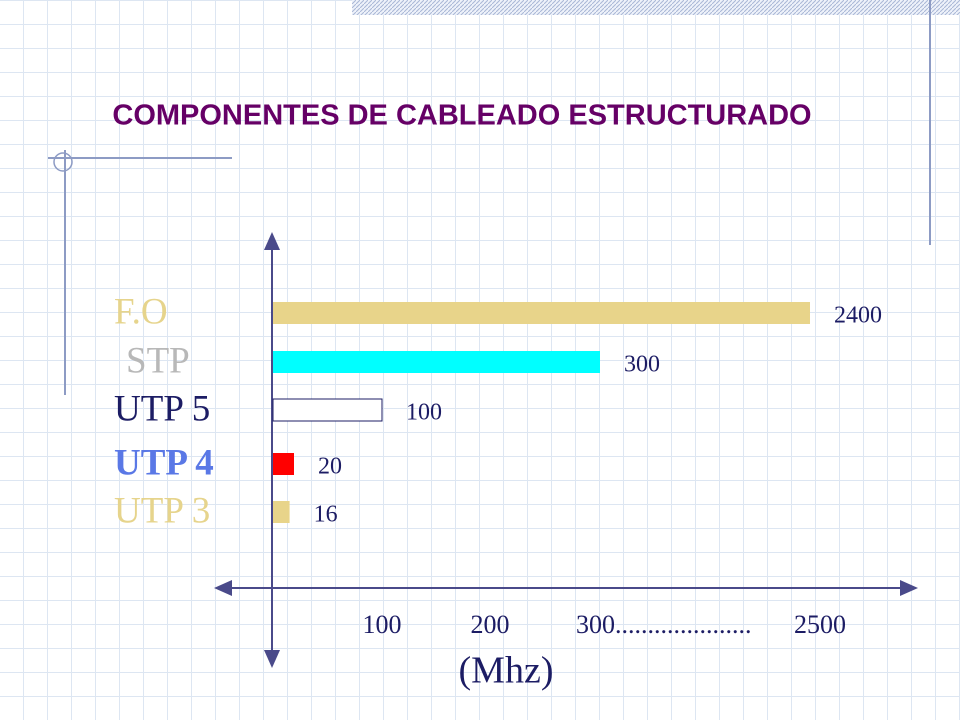 This screenshot has width=960, height=720. Describe the element at coordinates (656, 7) in the screenshot. I see `decor-band` at that location.